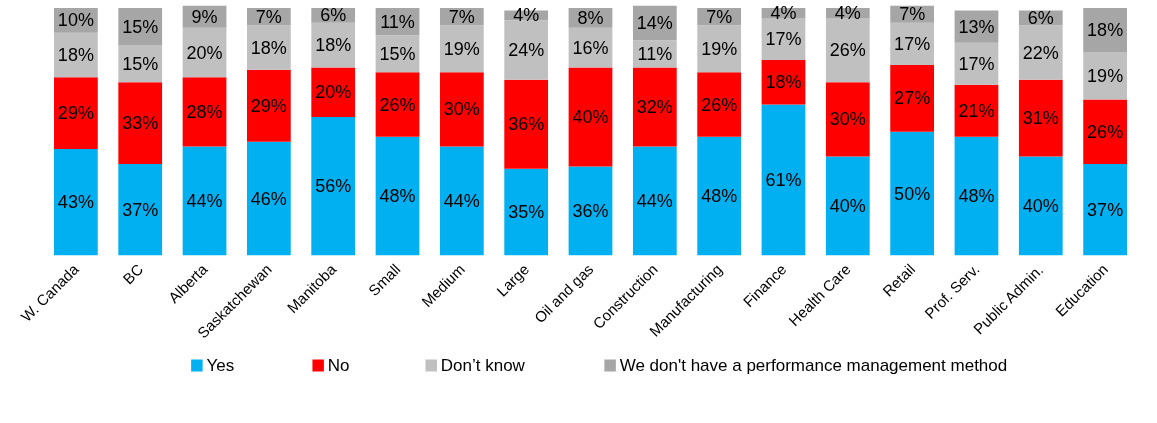  Describe the element at coordinates (75, 20) in the screenshot. I see `data-label: 10%` at that location.